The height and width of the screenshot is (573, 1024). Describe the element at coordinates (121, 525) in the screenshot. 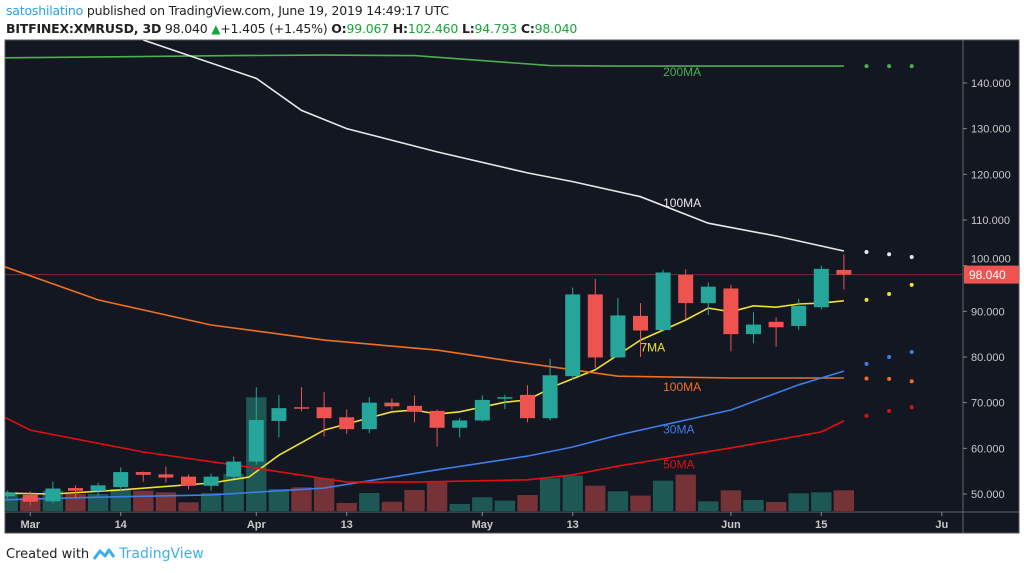

I see `x-tick-label: 14` at that location.